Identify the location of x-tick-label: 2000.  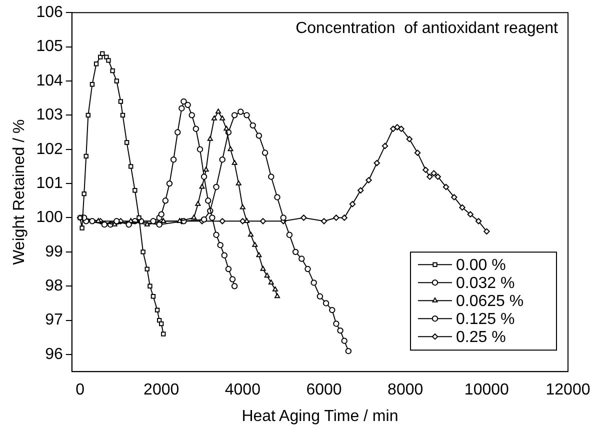
(162, 390).